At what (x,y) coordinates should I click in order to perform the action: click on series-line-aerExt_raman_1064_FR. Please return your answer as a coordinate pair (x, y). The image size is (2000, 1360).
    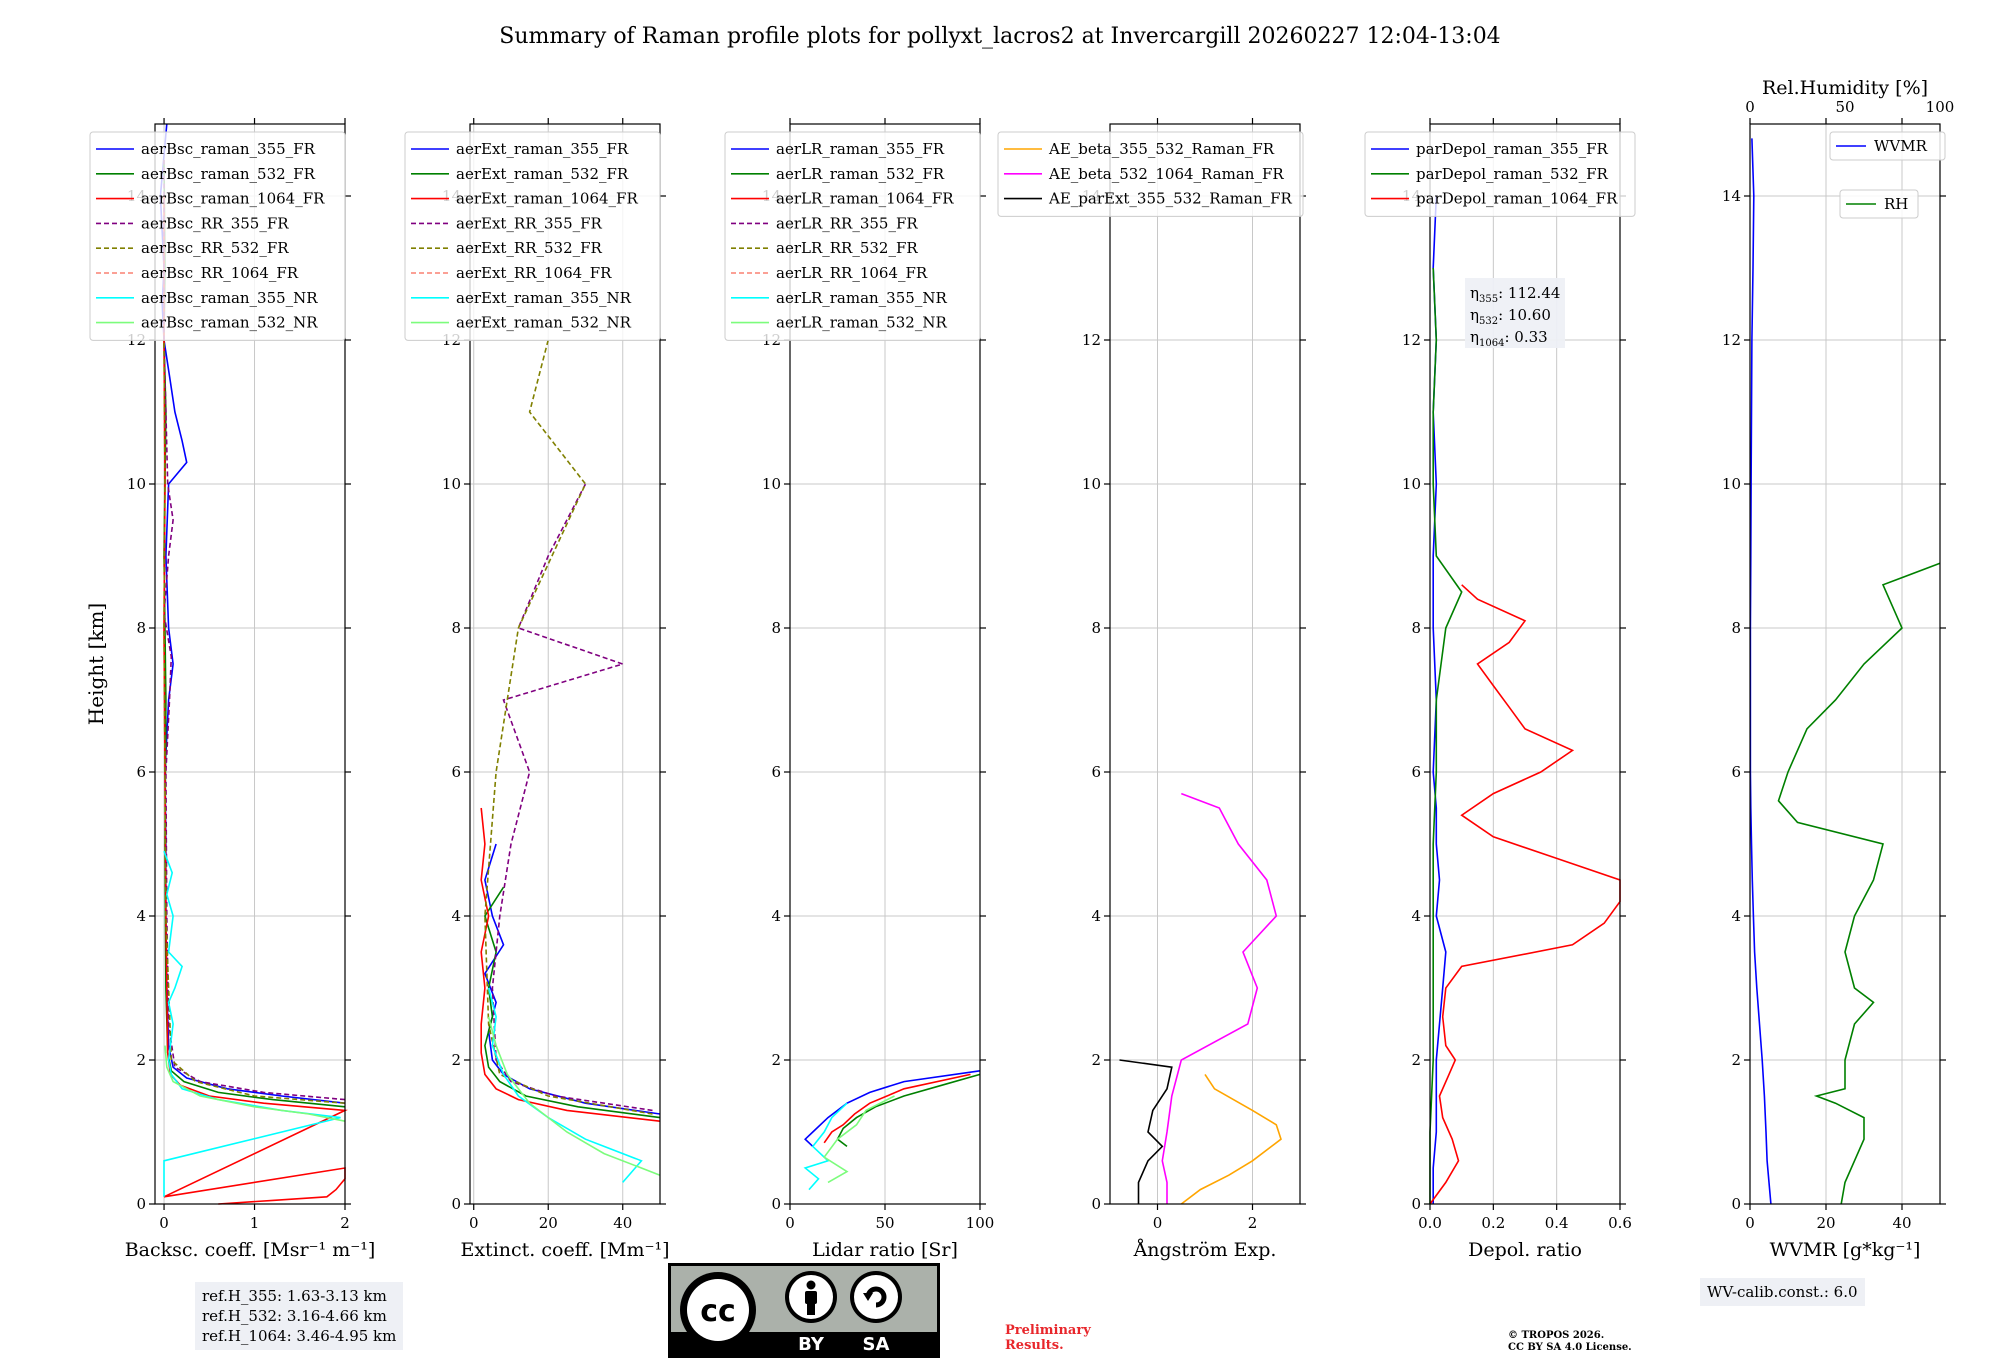
    Looking at the image, I should click on (570, 964).